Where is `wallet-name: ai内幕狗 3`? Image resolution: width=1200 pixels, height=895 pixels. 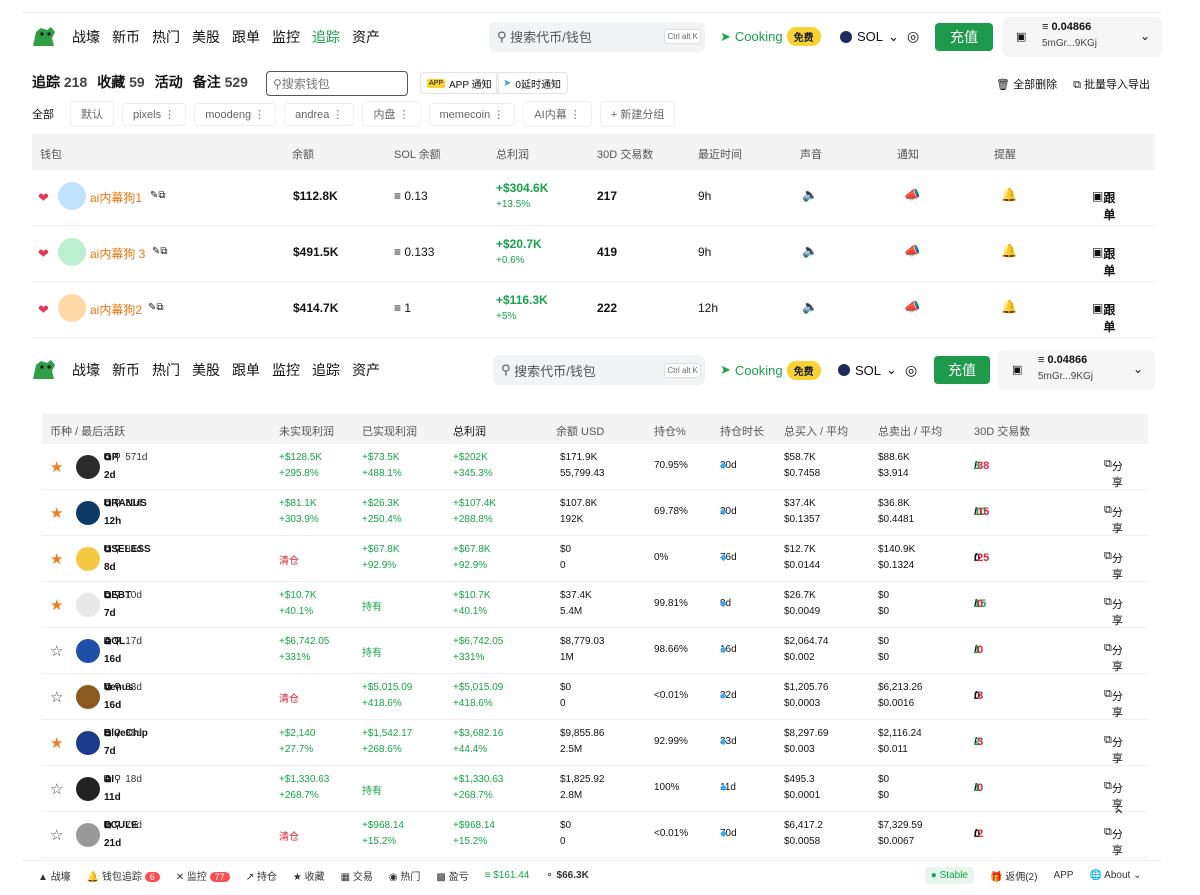 wallet-name: ai内幕狗 3 is located at coordinates (118, 254).